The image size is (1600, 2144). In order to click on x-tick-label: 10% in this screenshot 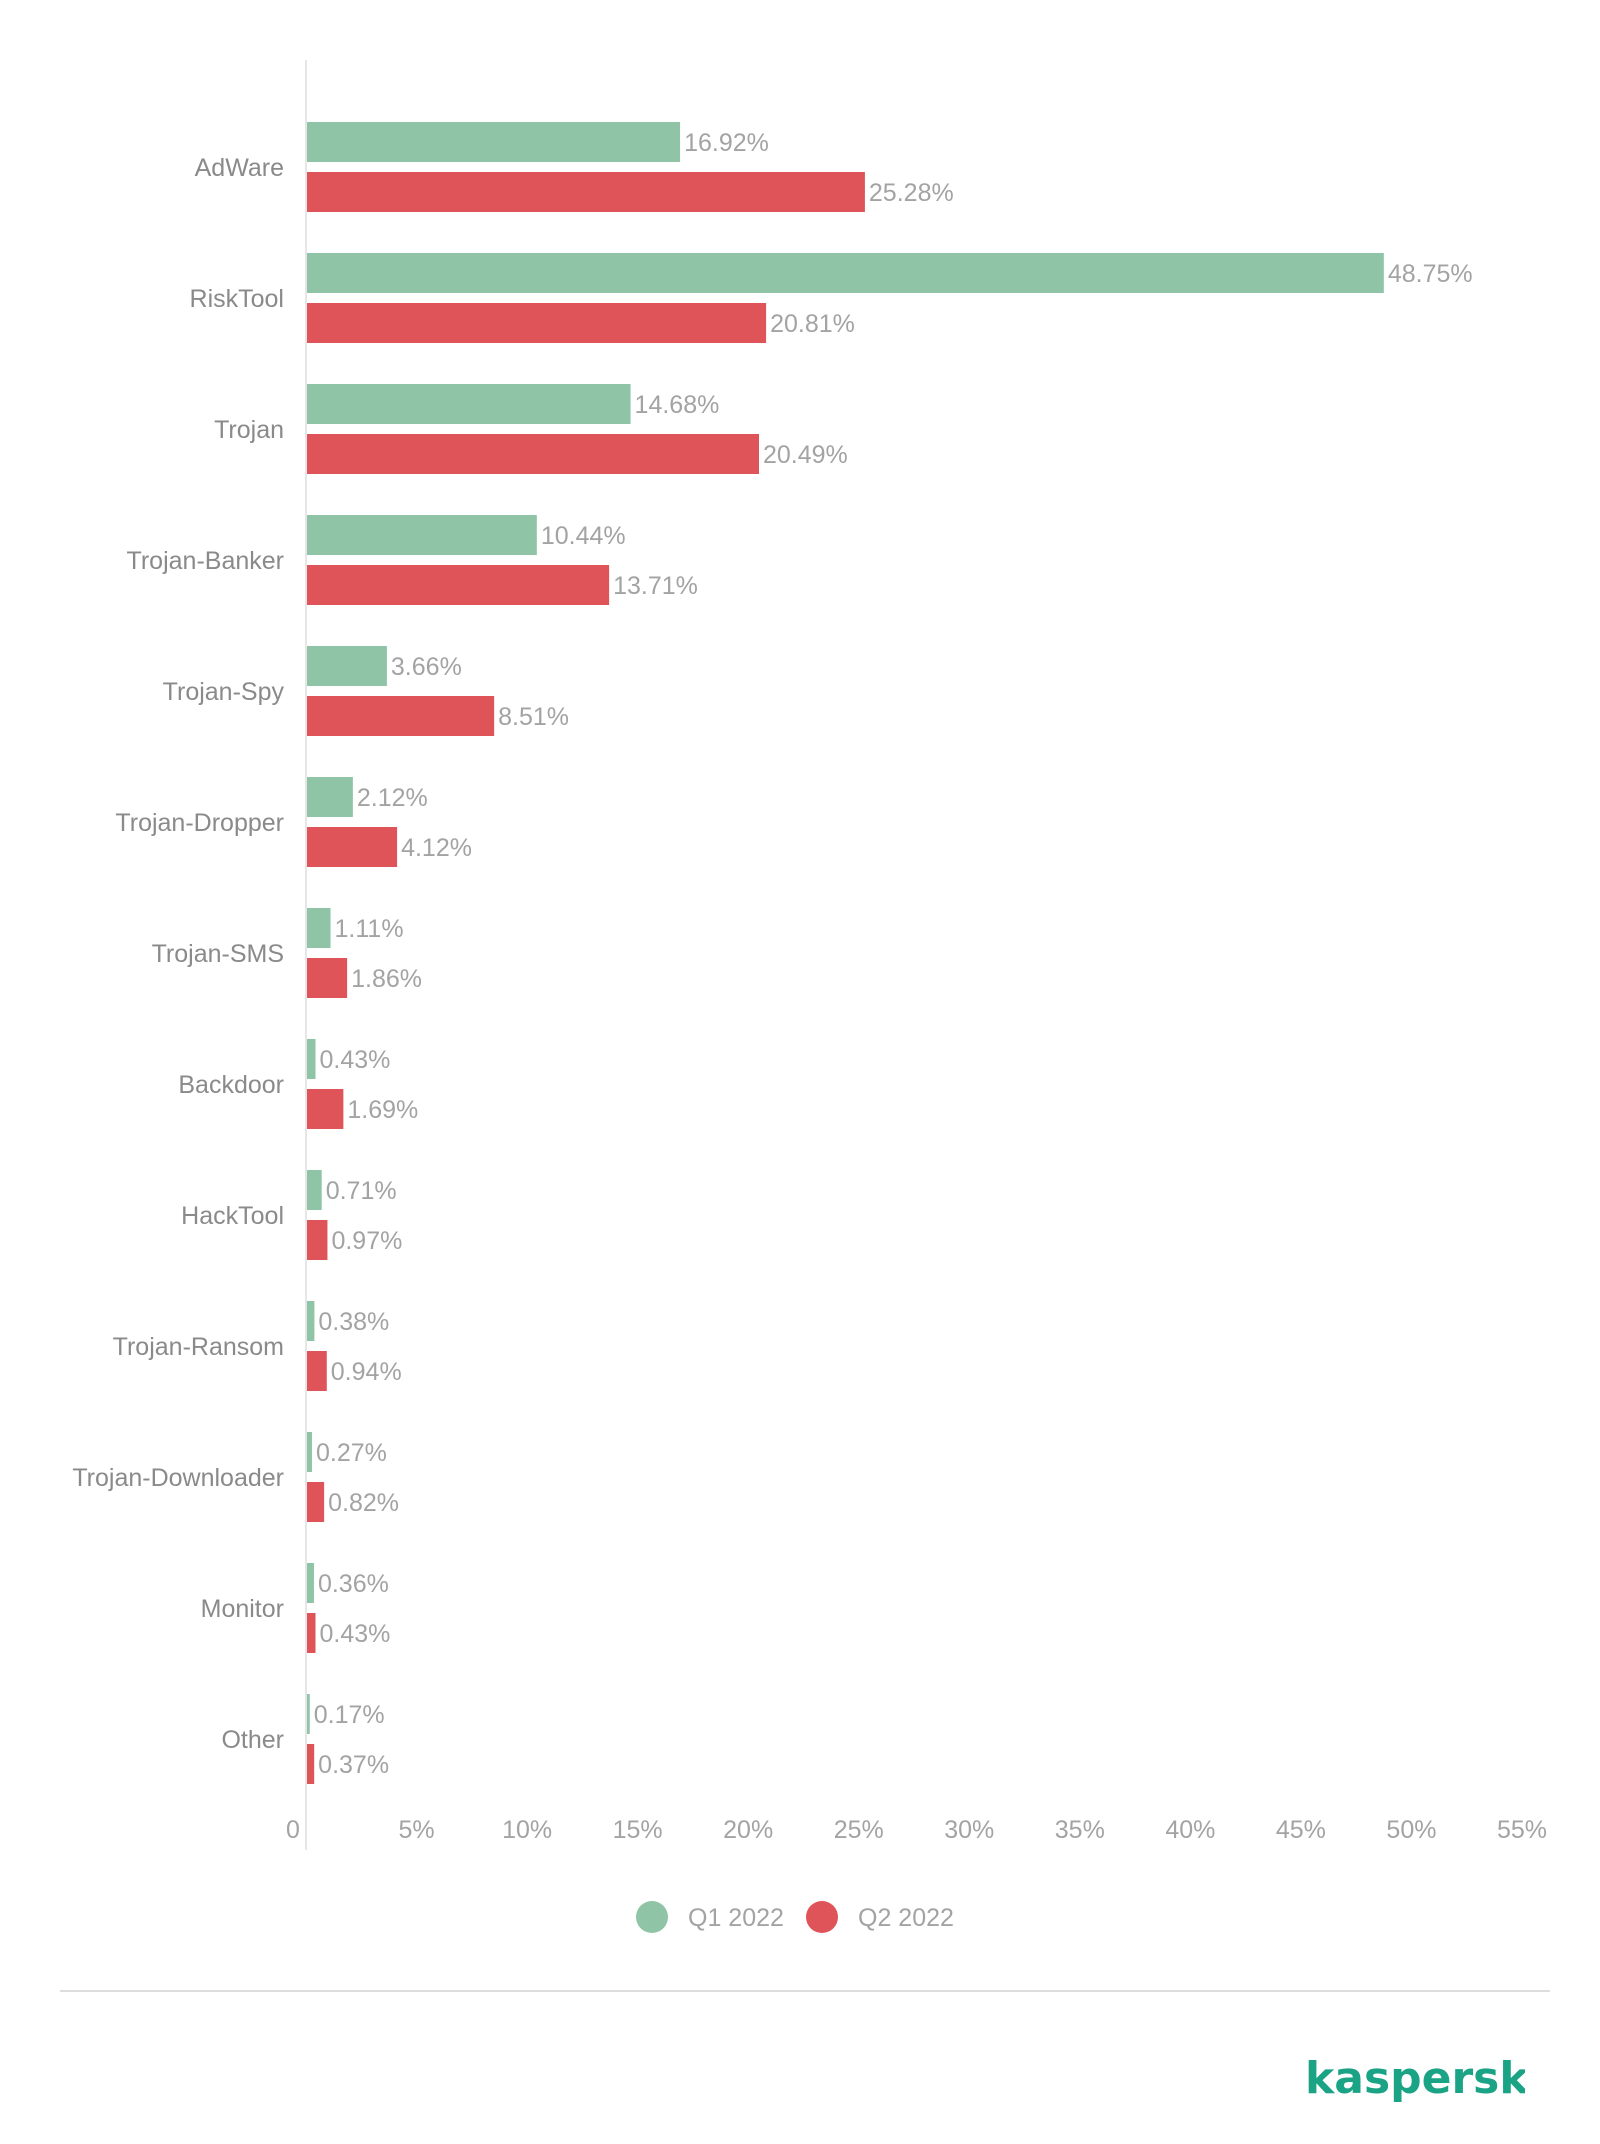, I will do `click(527, 1830)`.